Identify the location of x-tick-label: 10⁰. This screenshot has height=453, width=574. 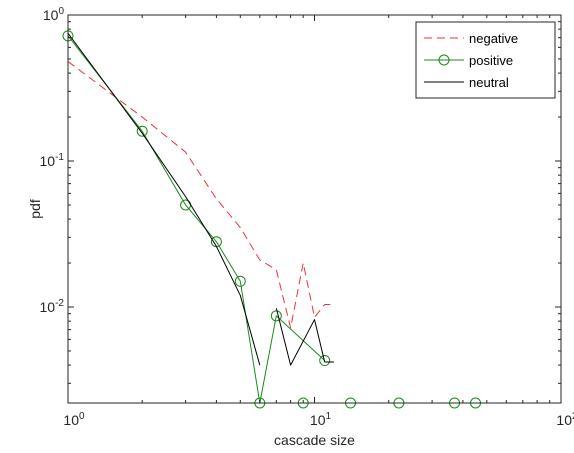
(74, 419).